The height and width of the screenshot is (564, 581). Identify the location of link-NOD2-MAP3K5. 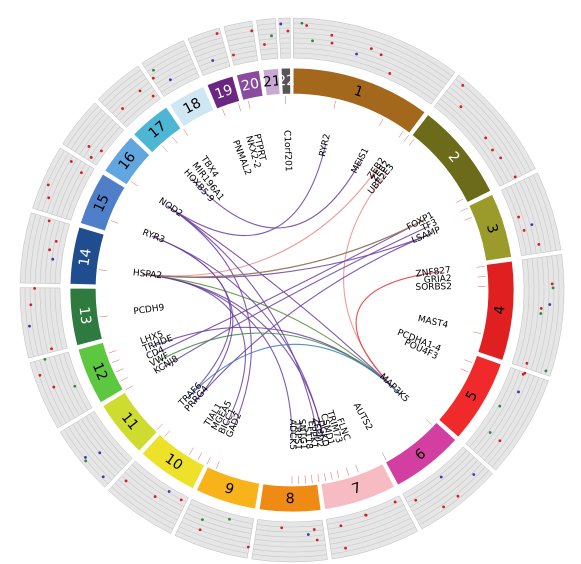
(284, 300).